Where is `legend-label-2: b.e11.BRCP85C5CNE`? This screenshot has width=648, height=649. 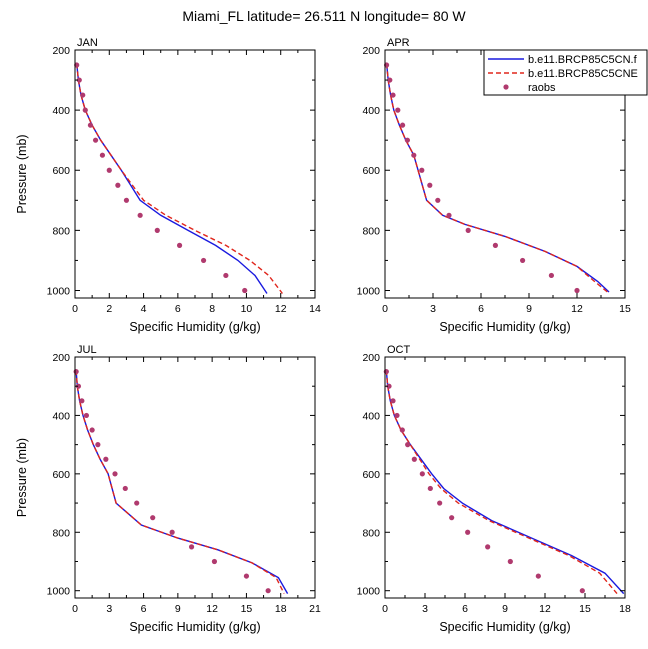
legend-label-2: b.e11.BRCP85C5CNE is located at coordinates (583, 74).